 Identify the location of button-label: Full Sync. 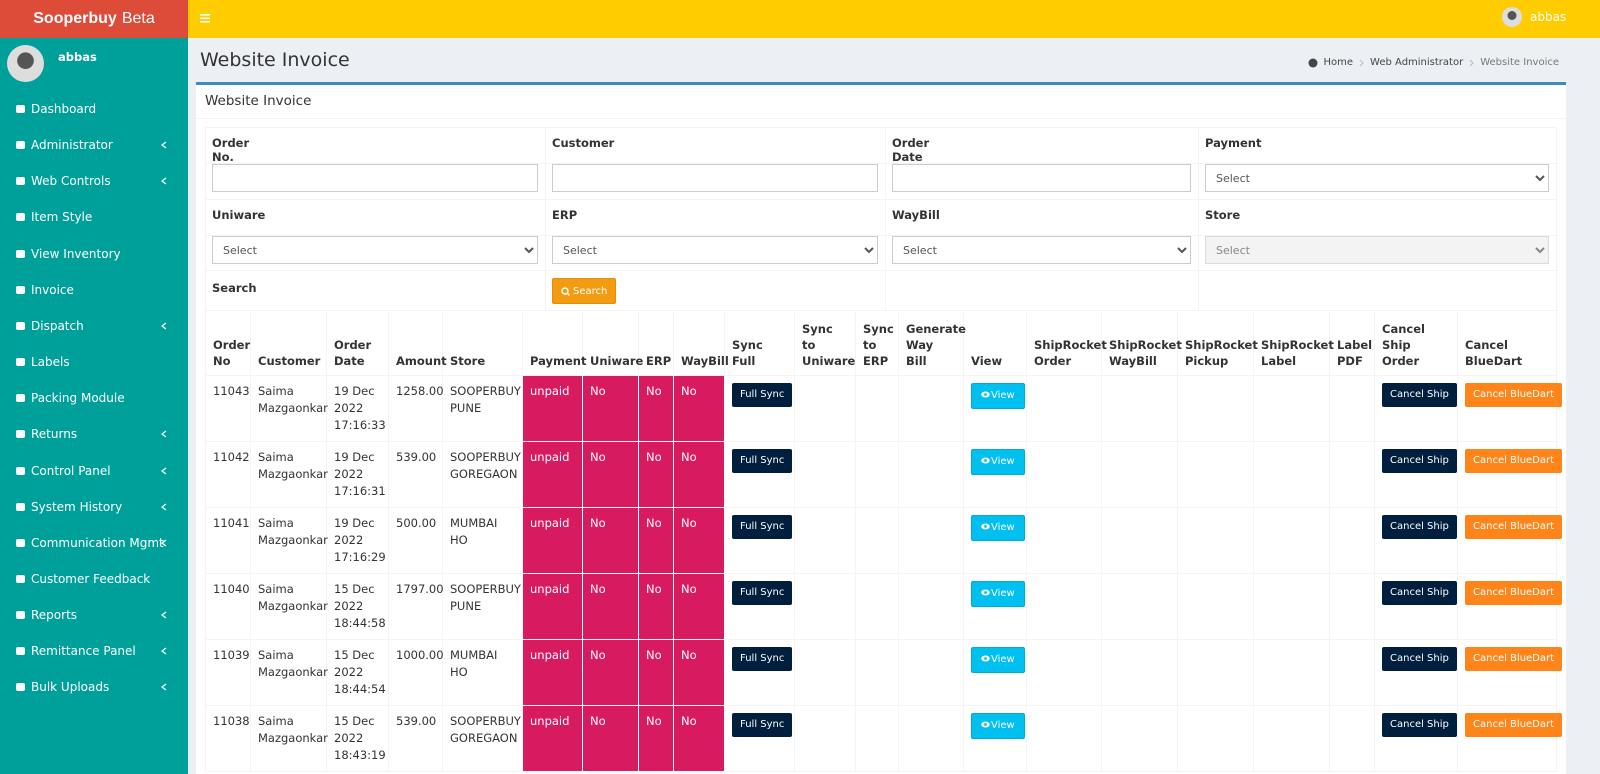
(762, 592).